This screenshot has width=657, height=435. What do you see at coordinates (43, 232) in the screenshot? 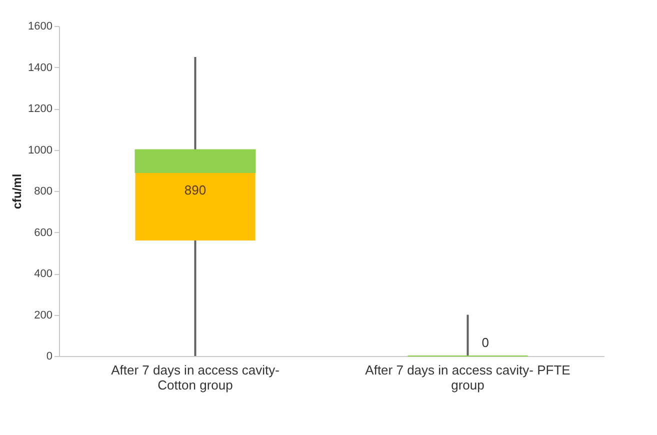
I see `y-tick-label: 600` at bounding box center [43, 232].